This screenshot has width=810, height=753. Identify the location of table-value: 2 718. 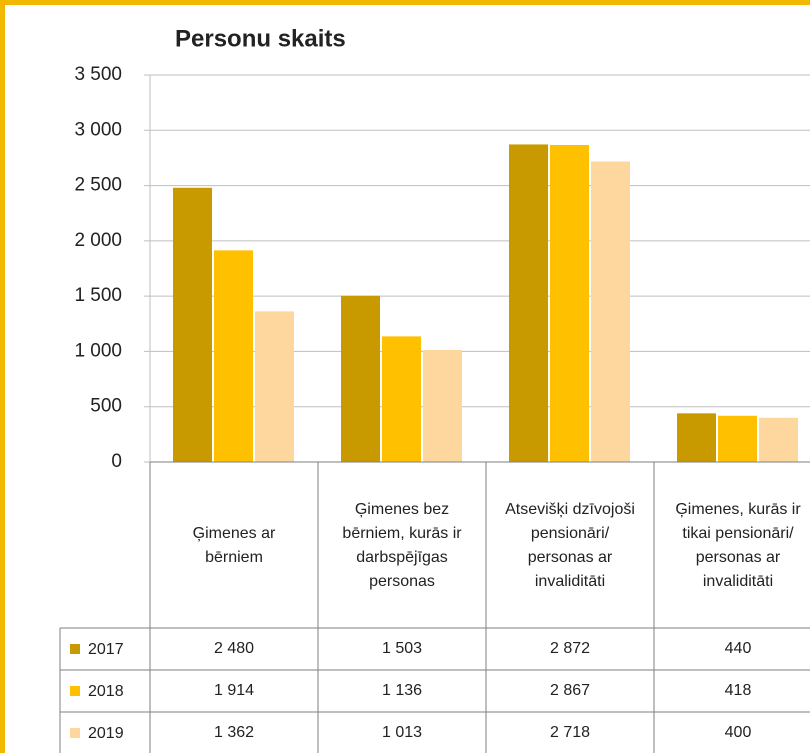
(570, 732).